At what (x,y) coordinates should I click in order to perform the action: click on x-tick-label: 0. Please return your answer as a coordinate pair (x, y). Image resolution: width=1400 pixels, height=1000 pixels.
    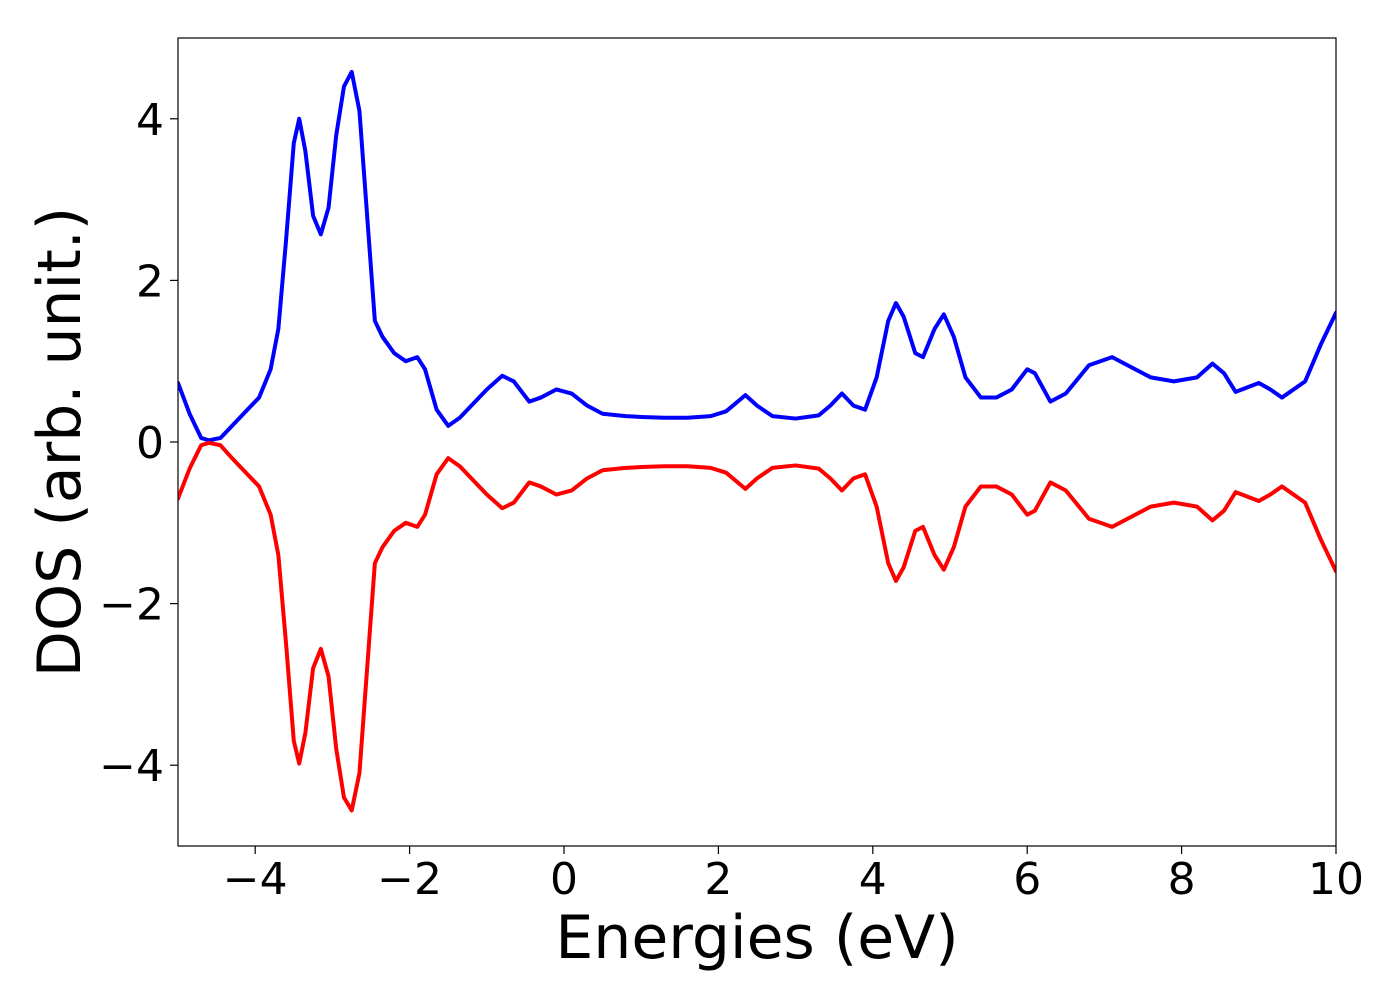
    Looking at the image, I should click on (564, 879).